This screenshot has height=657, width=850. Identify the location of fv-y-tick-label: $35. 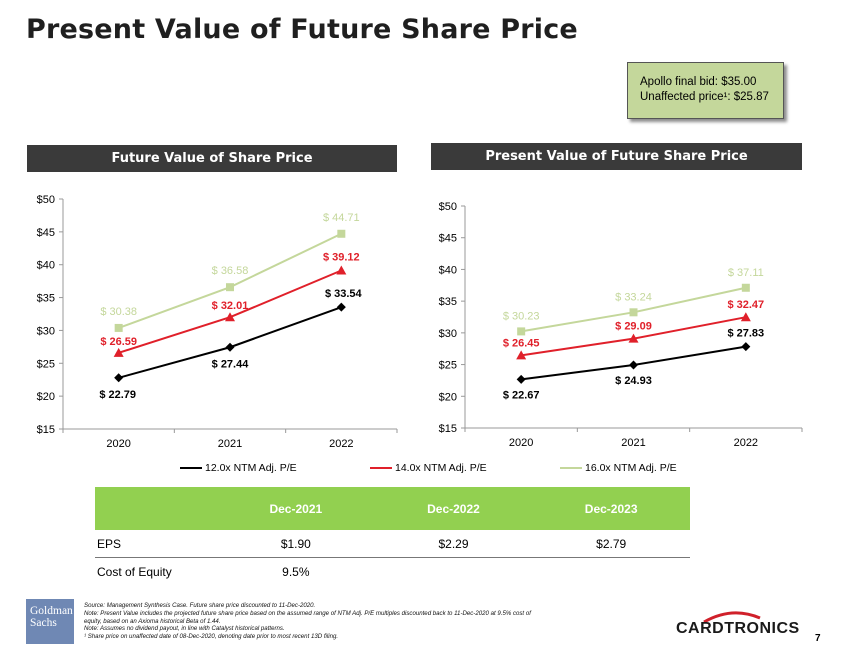
(46, 299).